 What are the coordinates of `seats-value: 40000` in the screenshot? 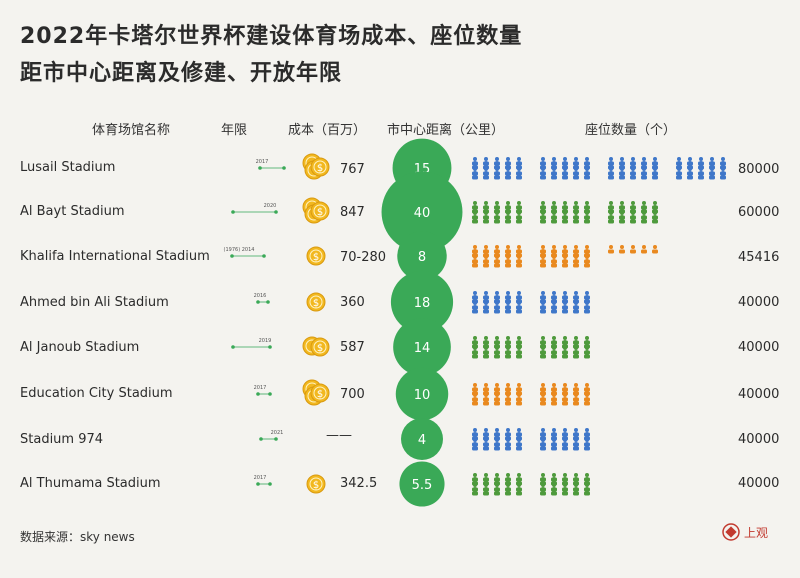 It's located at (759, 483).